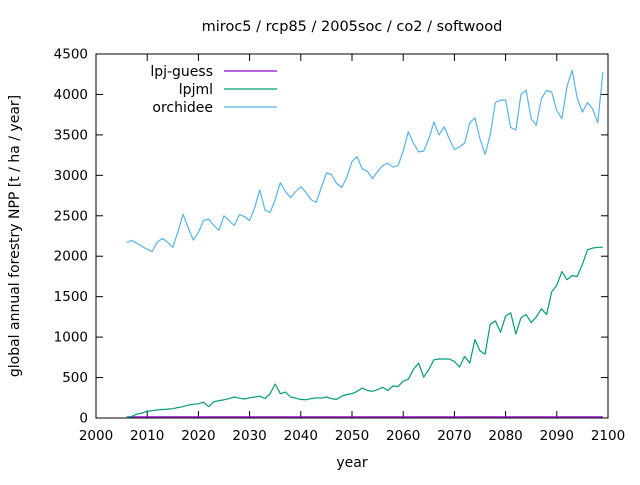 This screenshot has height=485, width=640. I want to click on y-tick-label: 0, so click(83, 419).